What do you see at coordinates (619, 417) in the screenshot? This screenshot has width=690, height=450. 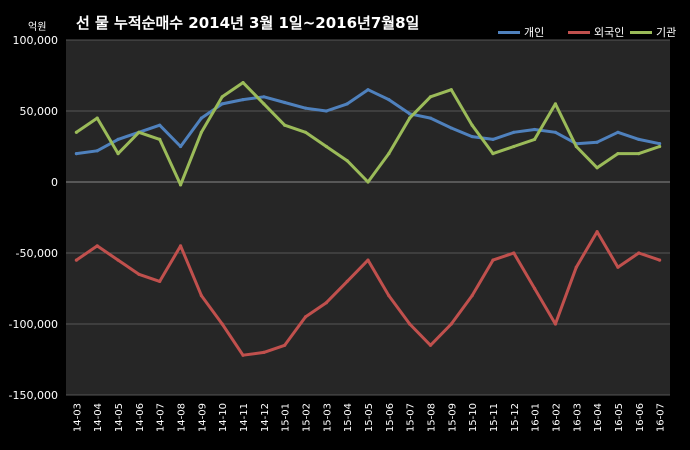 I see `x-tick-label: 16-05` at bounding box center [619, 417].